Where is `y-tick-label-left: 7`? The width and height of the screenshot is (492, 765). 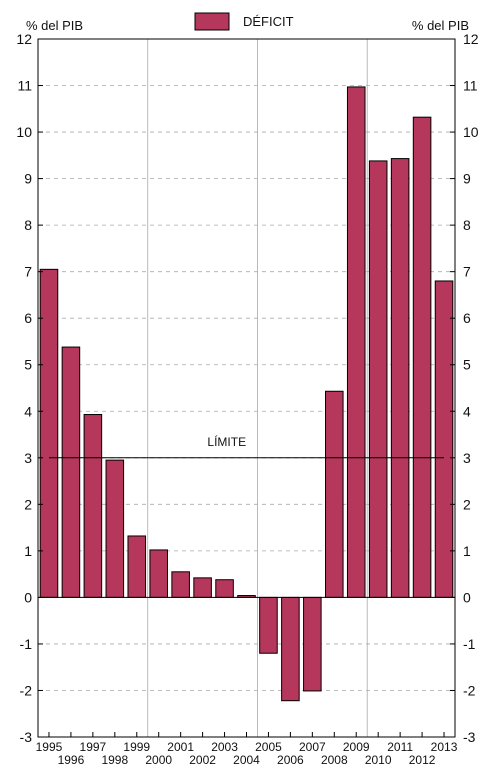
y-tick-label-left: 7 is located at coordinates (28, 272).